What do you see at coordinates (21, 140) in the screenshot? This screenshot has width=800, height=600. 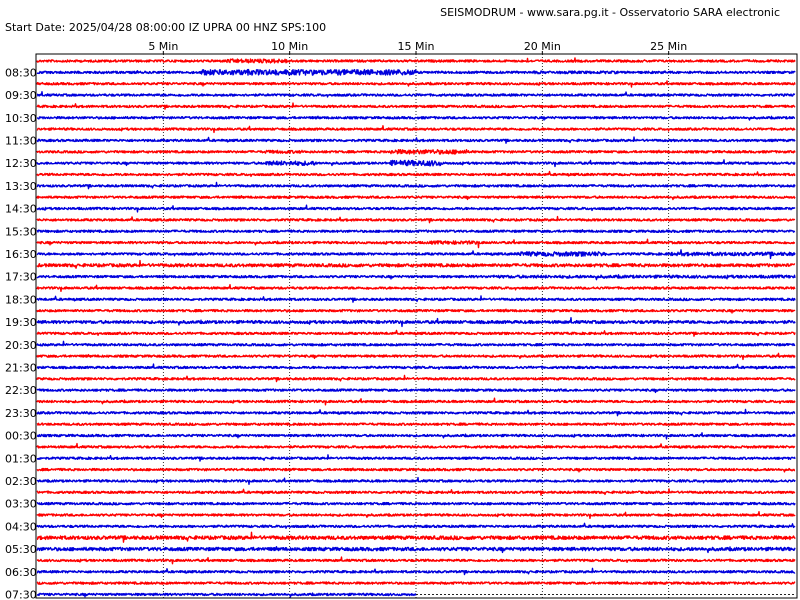 I see `row-time-label: 11:30` at bounding box center [21, 140].